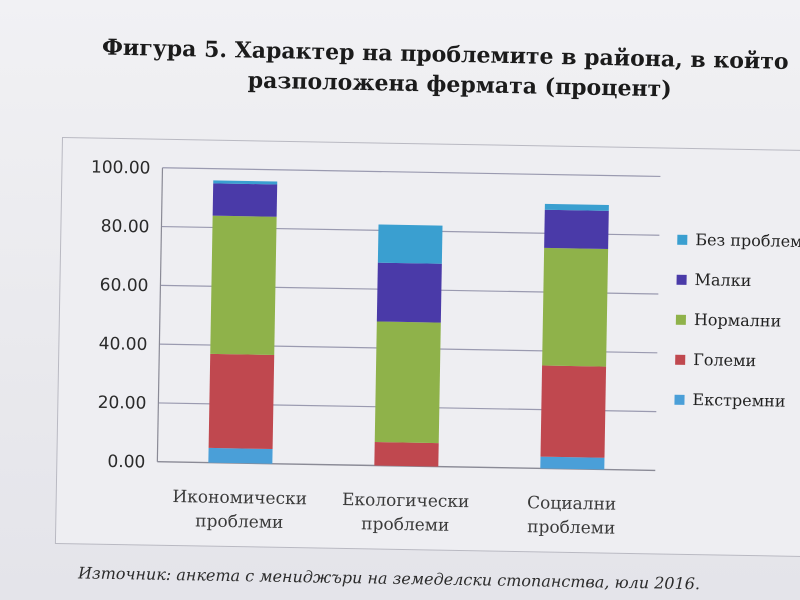 The width and height of the screenshot is (800, 600). What do you see at coordinates (123, 344) in the screenshot?
I see `y-tick-label: 40.00` at bounding box center [123, 344].